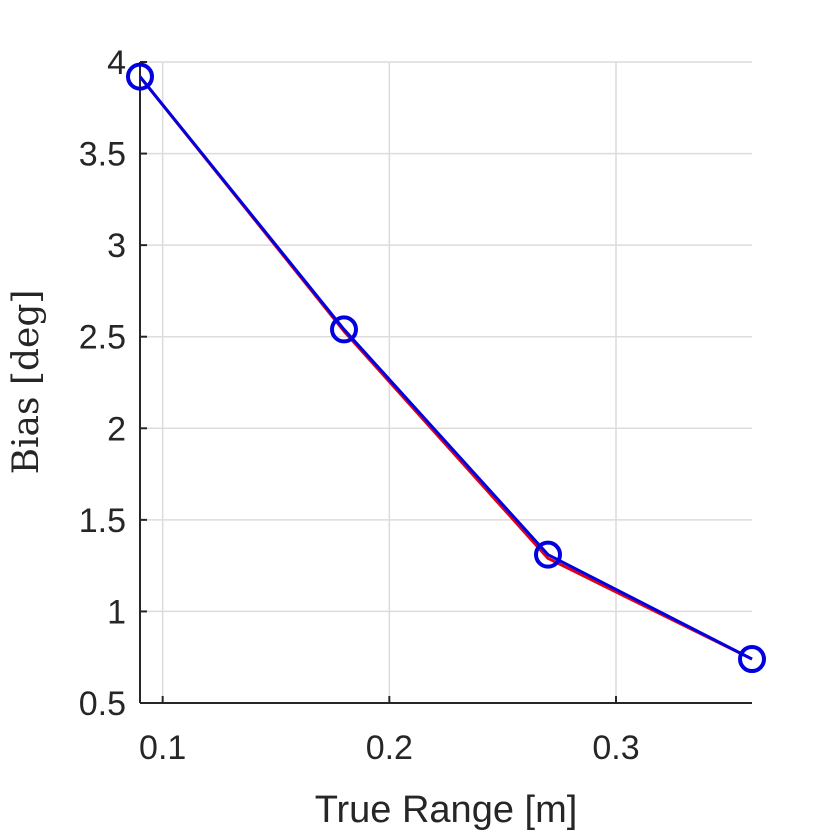 The image size is (830, 830). What do you see at coordinates (102, 521) in the screenshot?
I see `y-tick-label: 1.5` at bounding box center [102, 521].